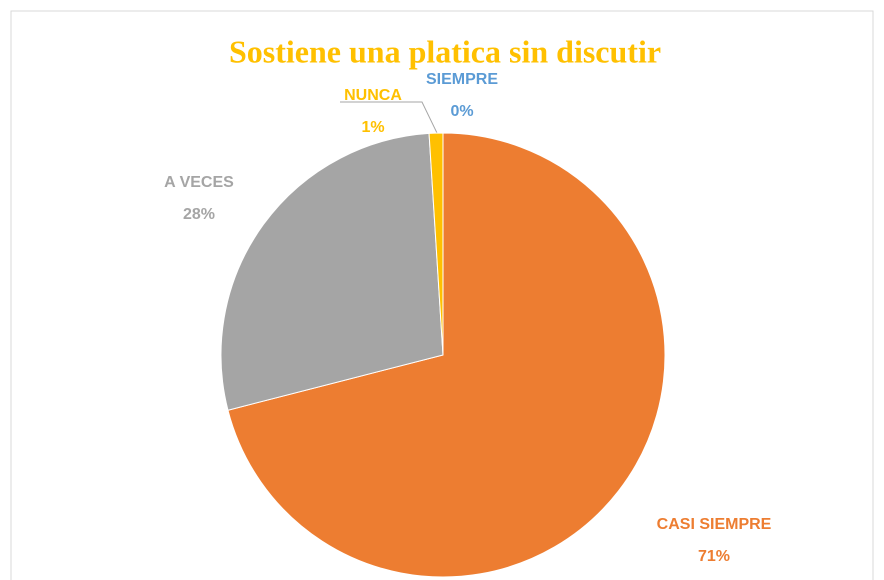 This screenshot has width=884, height=580. Describe the element at coordinates (714, 556) in the screenshot. I see `slice-value-label: 71%` at that location.